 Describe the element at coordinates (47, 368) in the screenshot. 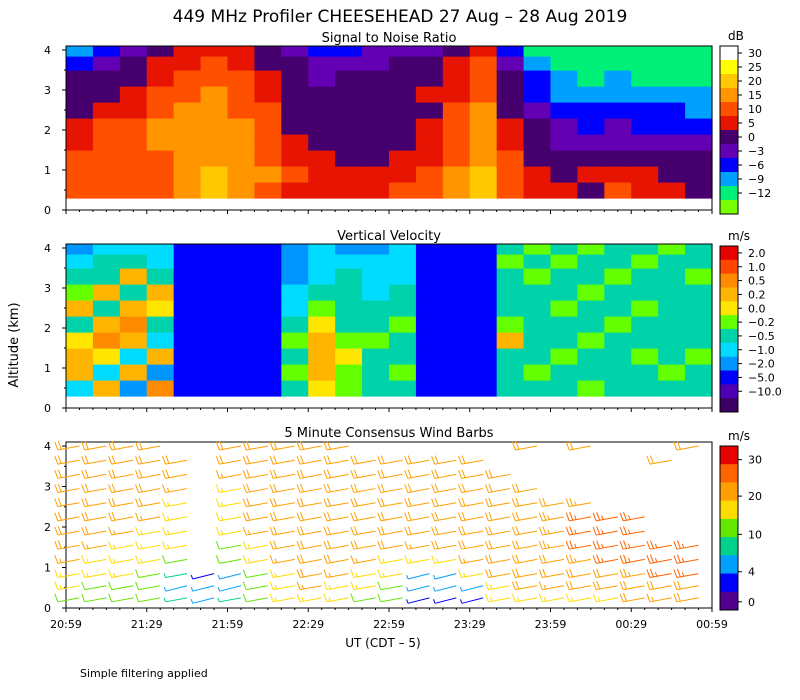

I see `y-tick-label: 1` at that location.